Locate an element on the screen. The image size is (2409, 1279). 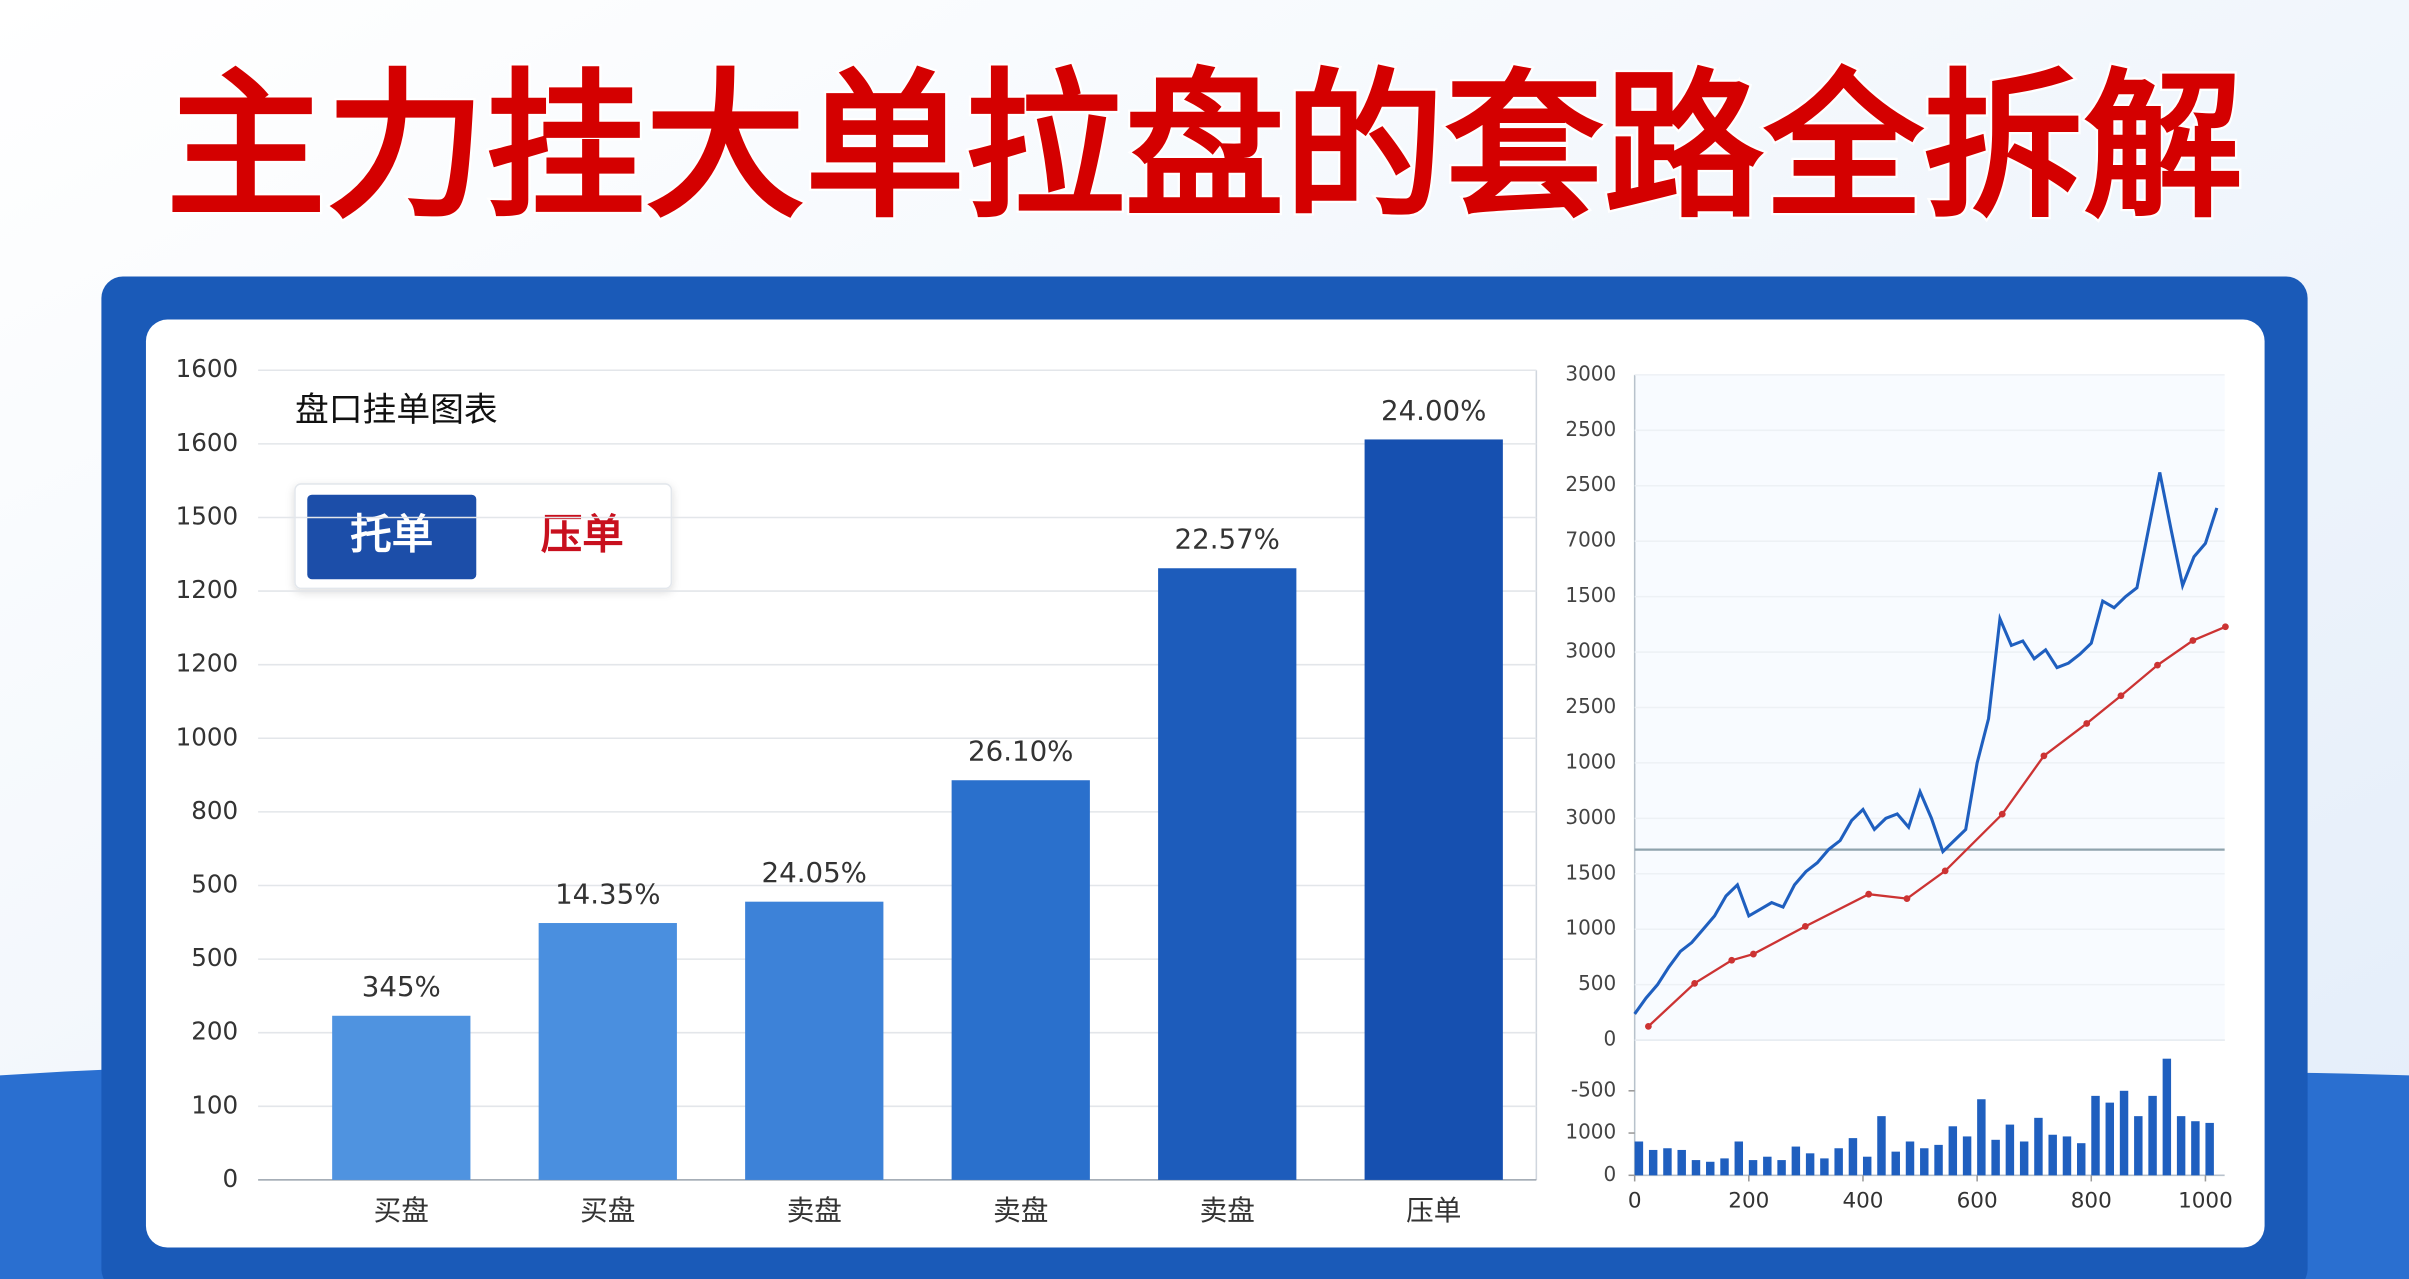
x-tick-label: 200 is located at coordinates (1748, 1200).